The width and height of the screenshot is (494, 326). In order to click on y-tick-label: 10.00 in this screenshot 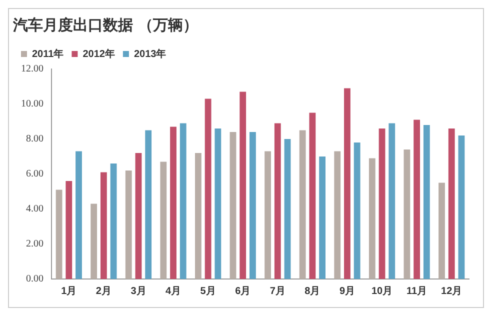, I will do `click(32, 104)`.